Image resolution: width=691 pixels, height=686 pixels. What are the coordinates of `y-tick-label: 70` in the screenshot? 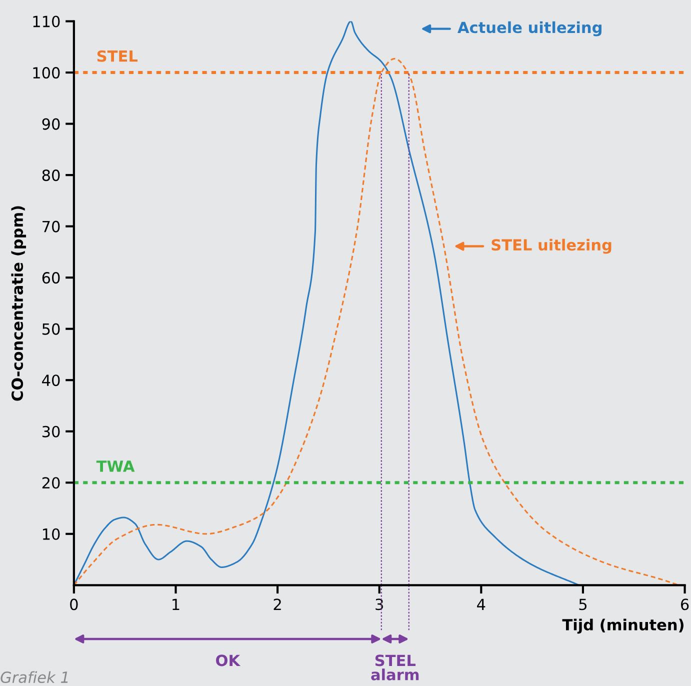 It's located at (51, 226).